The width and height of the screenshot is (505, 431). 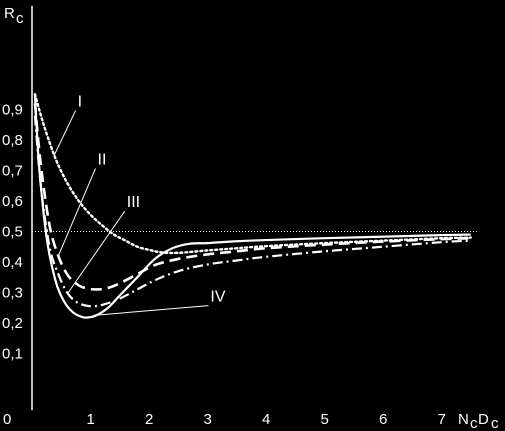 I want to click on annotation-label-iv: IV, so click(x=217, y=297).